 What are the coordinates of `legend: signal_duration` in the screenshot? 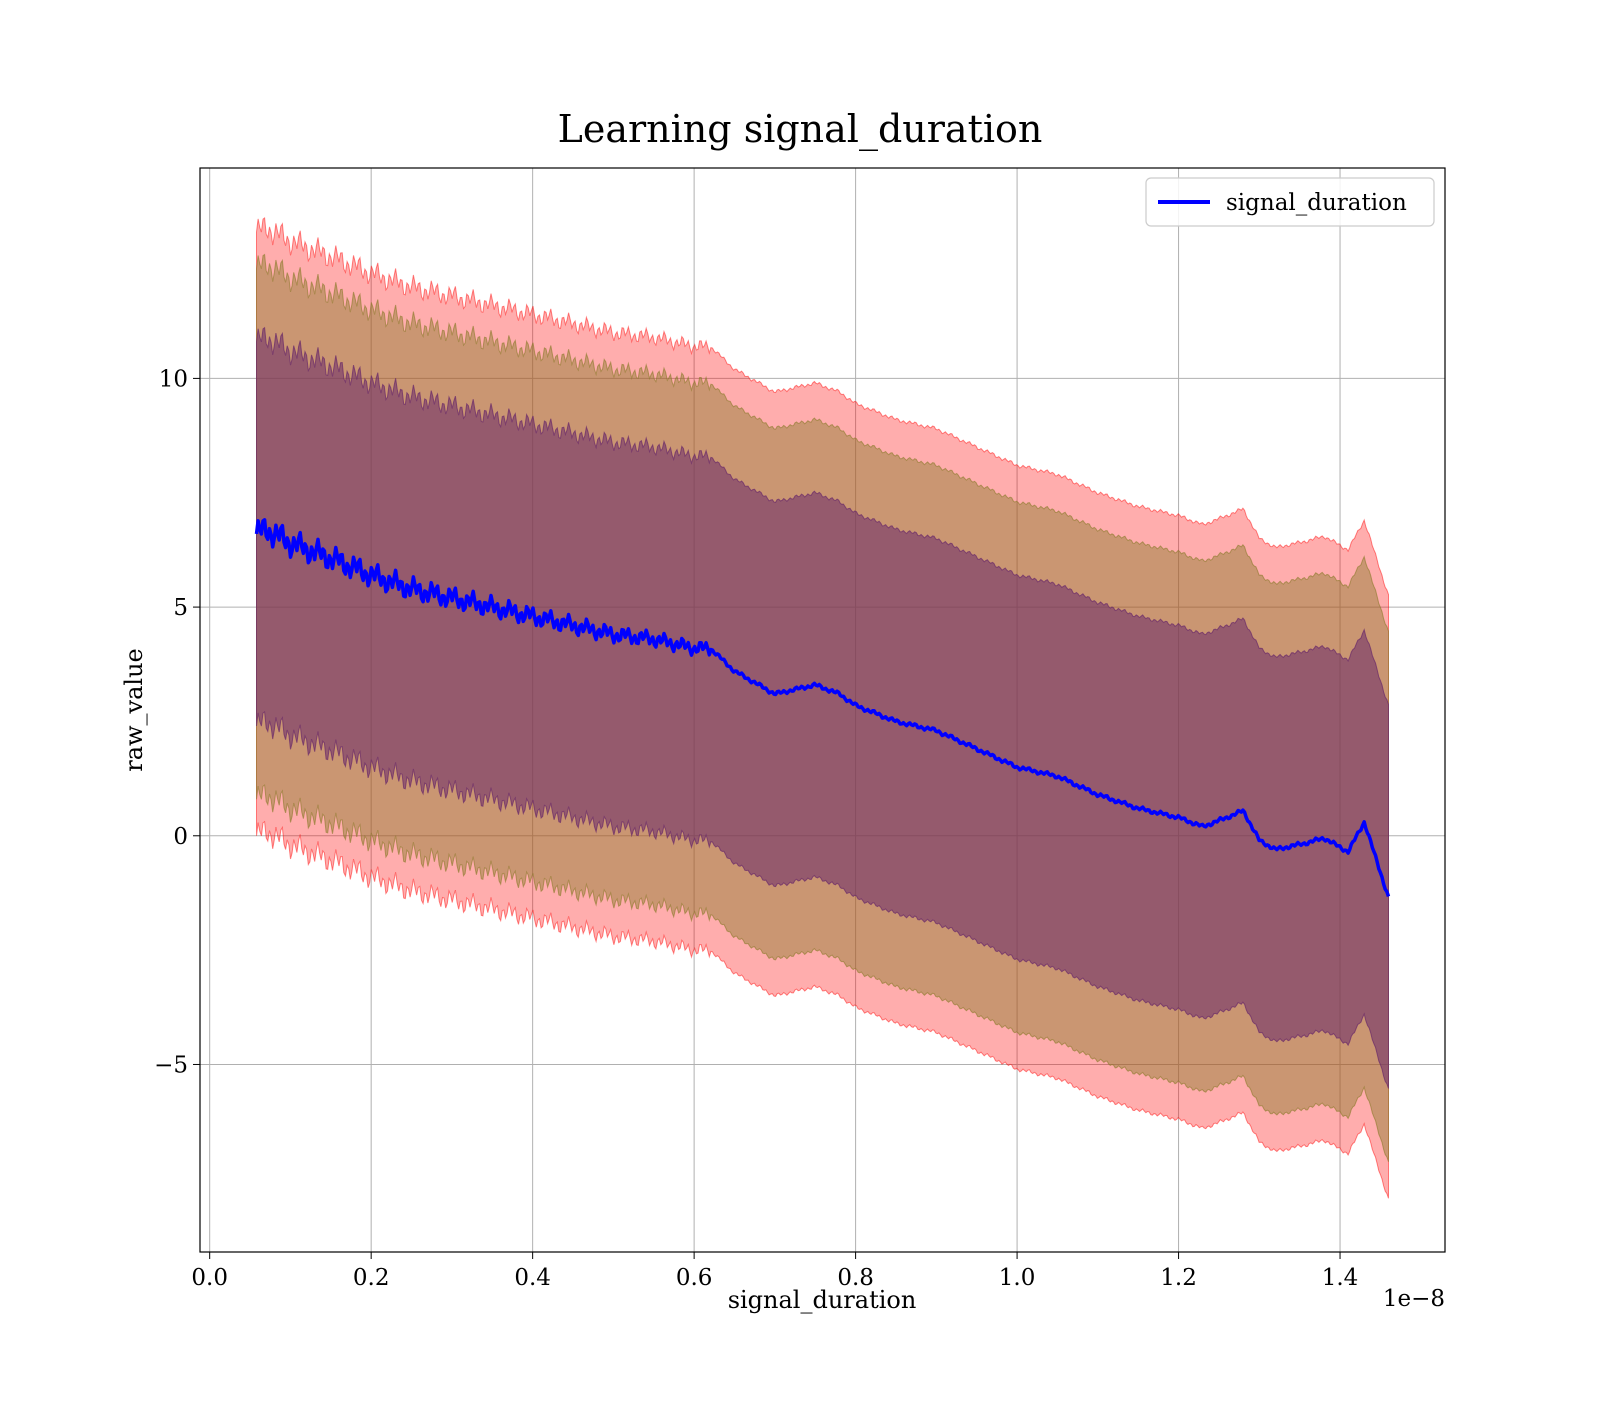 It's located at (1290, 202).